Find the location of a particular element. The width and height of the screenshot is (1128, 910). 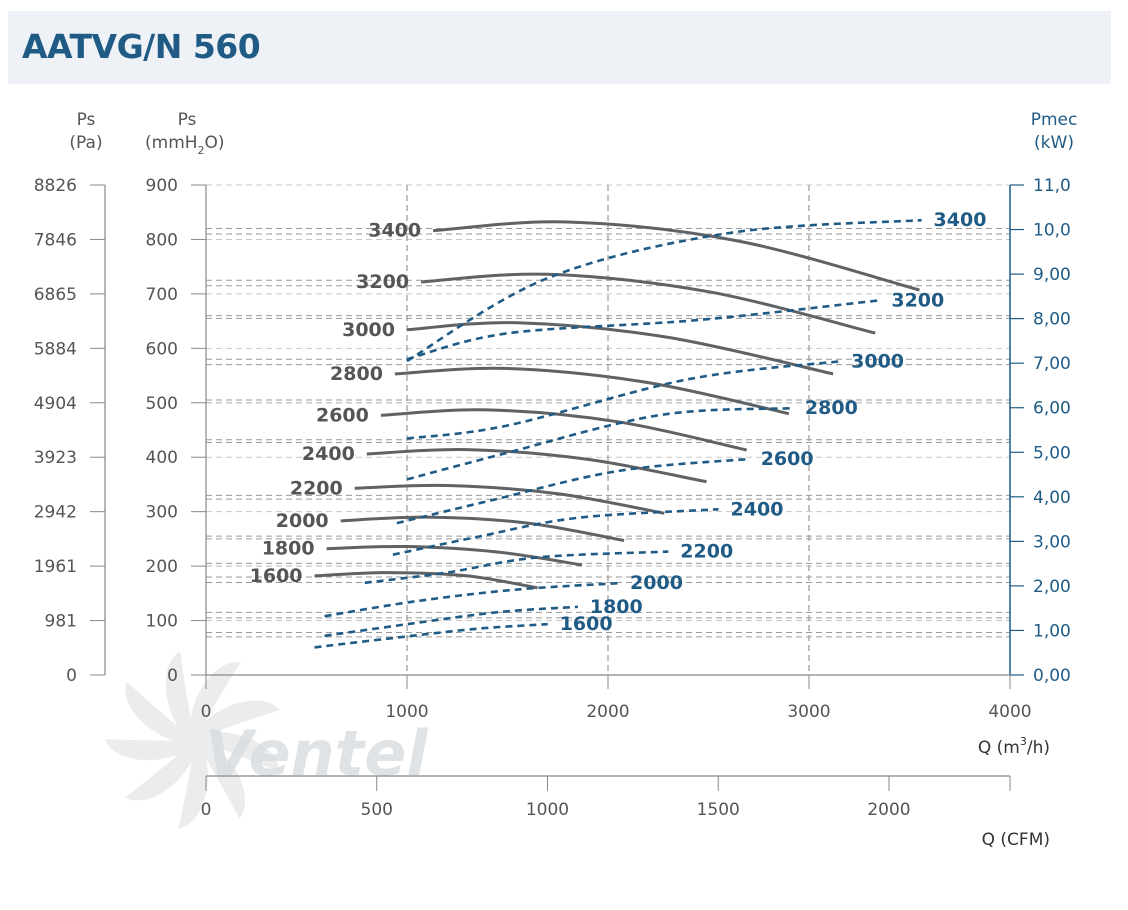

power-curve-label-1600: 1600 is located at coordinates (586, 624).